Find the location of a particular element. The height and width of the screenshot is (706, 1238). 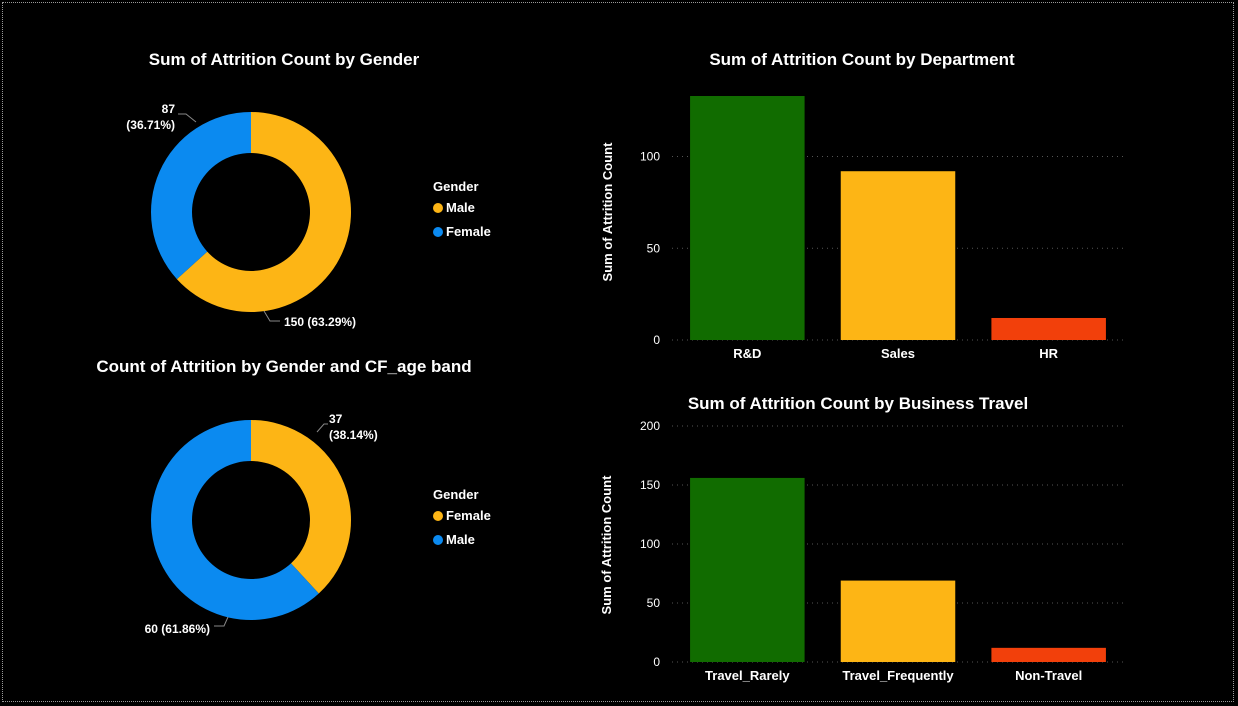

data-label-male: 60 (61.86%) is located at coordinates (177, 629).